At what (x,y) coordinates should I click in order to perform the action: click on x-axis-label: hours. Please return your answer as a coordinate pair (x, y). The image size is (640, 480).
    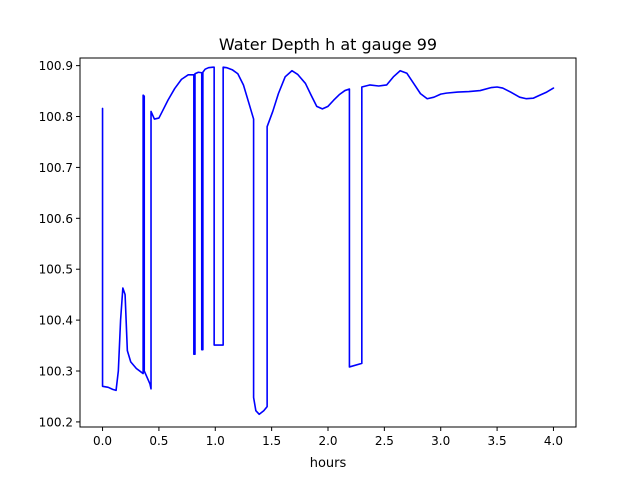
    Looking at the image, I should click on (328, 463).